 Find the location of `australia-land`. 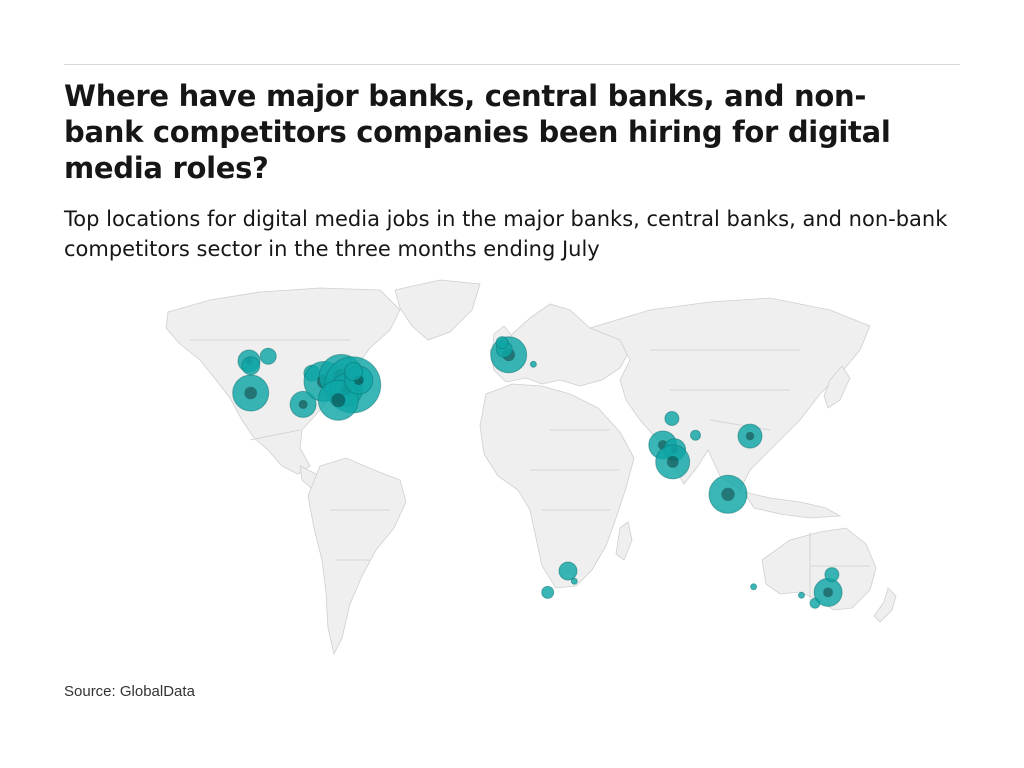

australia-land is located at coordinates (819, 569).